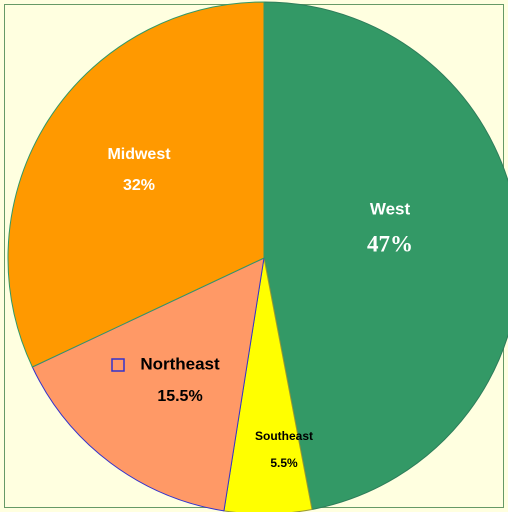 This screenshot has width=508, height=512. What do you see at coordinates (139, 185) in the screenshot?
I see `value-label: 32%` at bounding box center [139, 185].